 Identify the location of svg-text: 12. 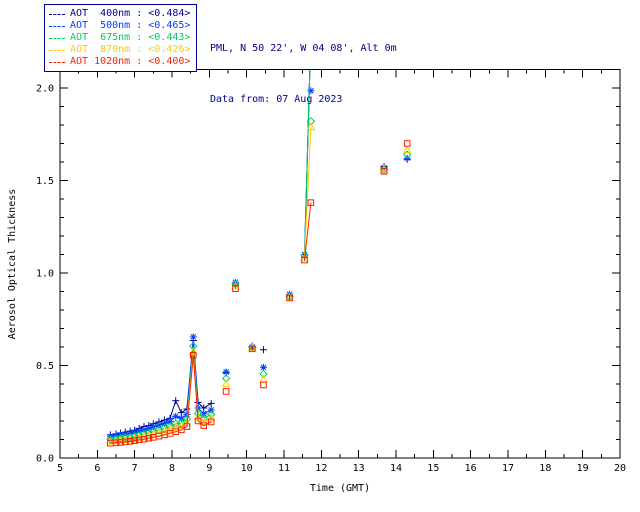
(321, 468).